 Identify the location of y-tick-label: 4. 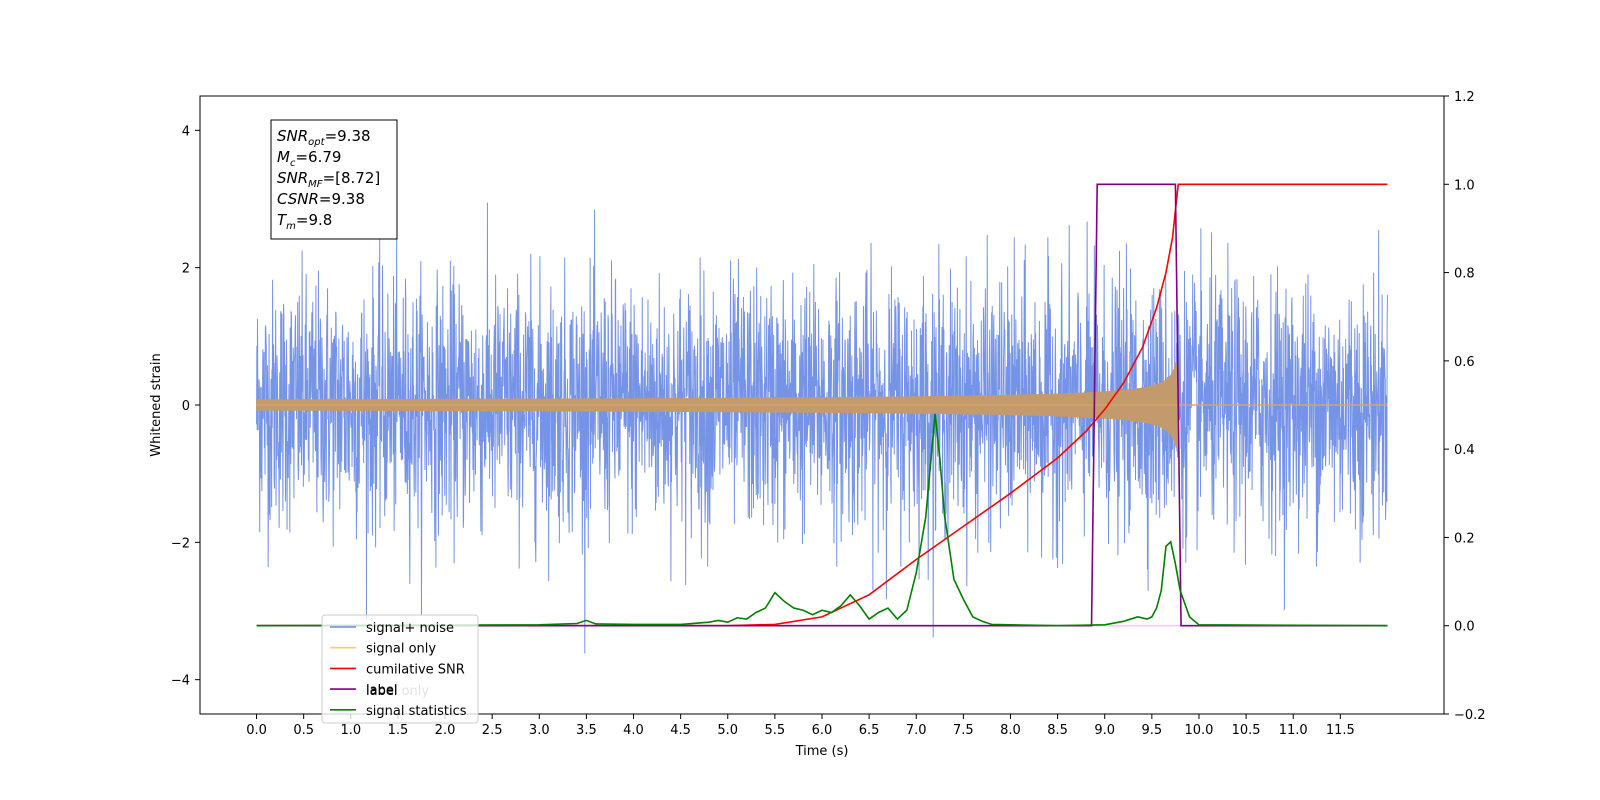
(186, 131).